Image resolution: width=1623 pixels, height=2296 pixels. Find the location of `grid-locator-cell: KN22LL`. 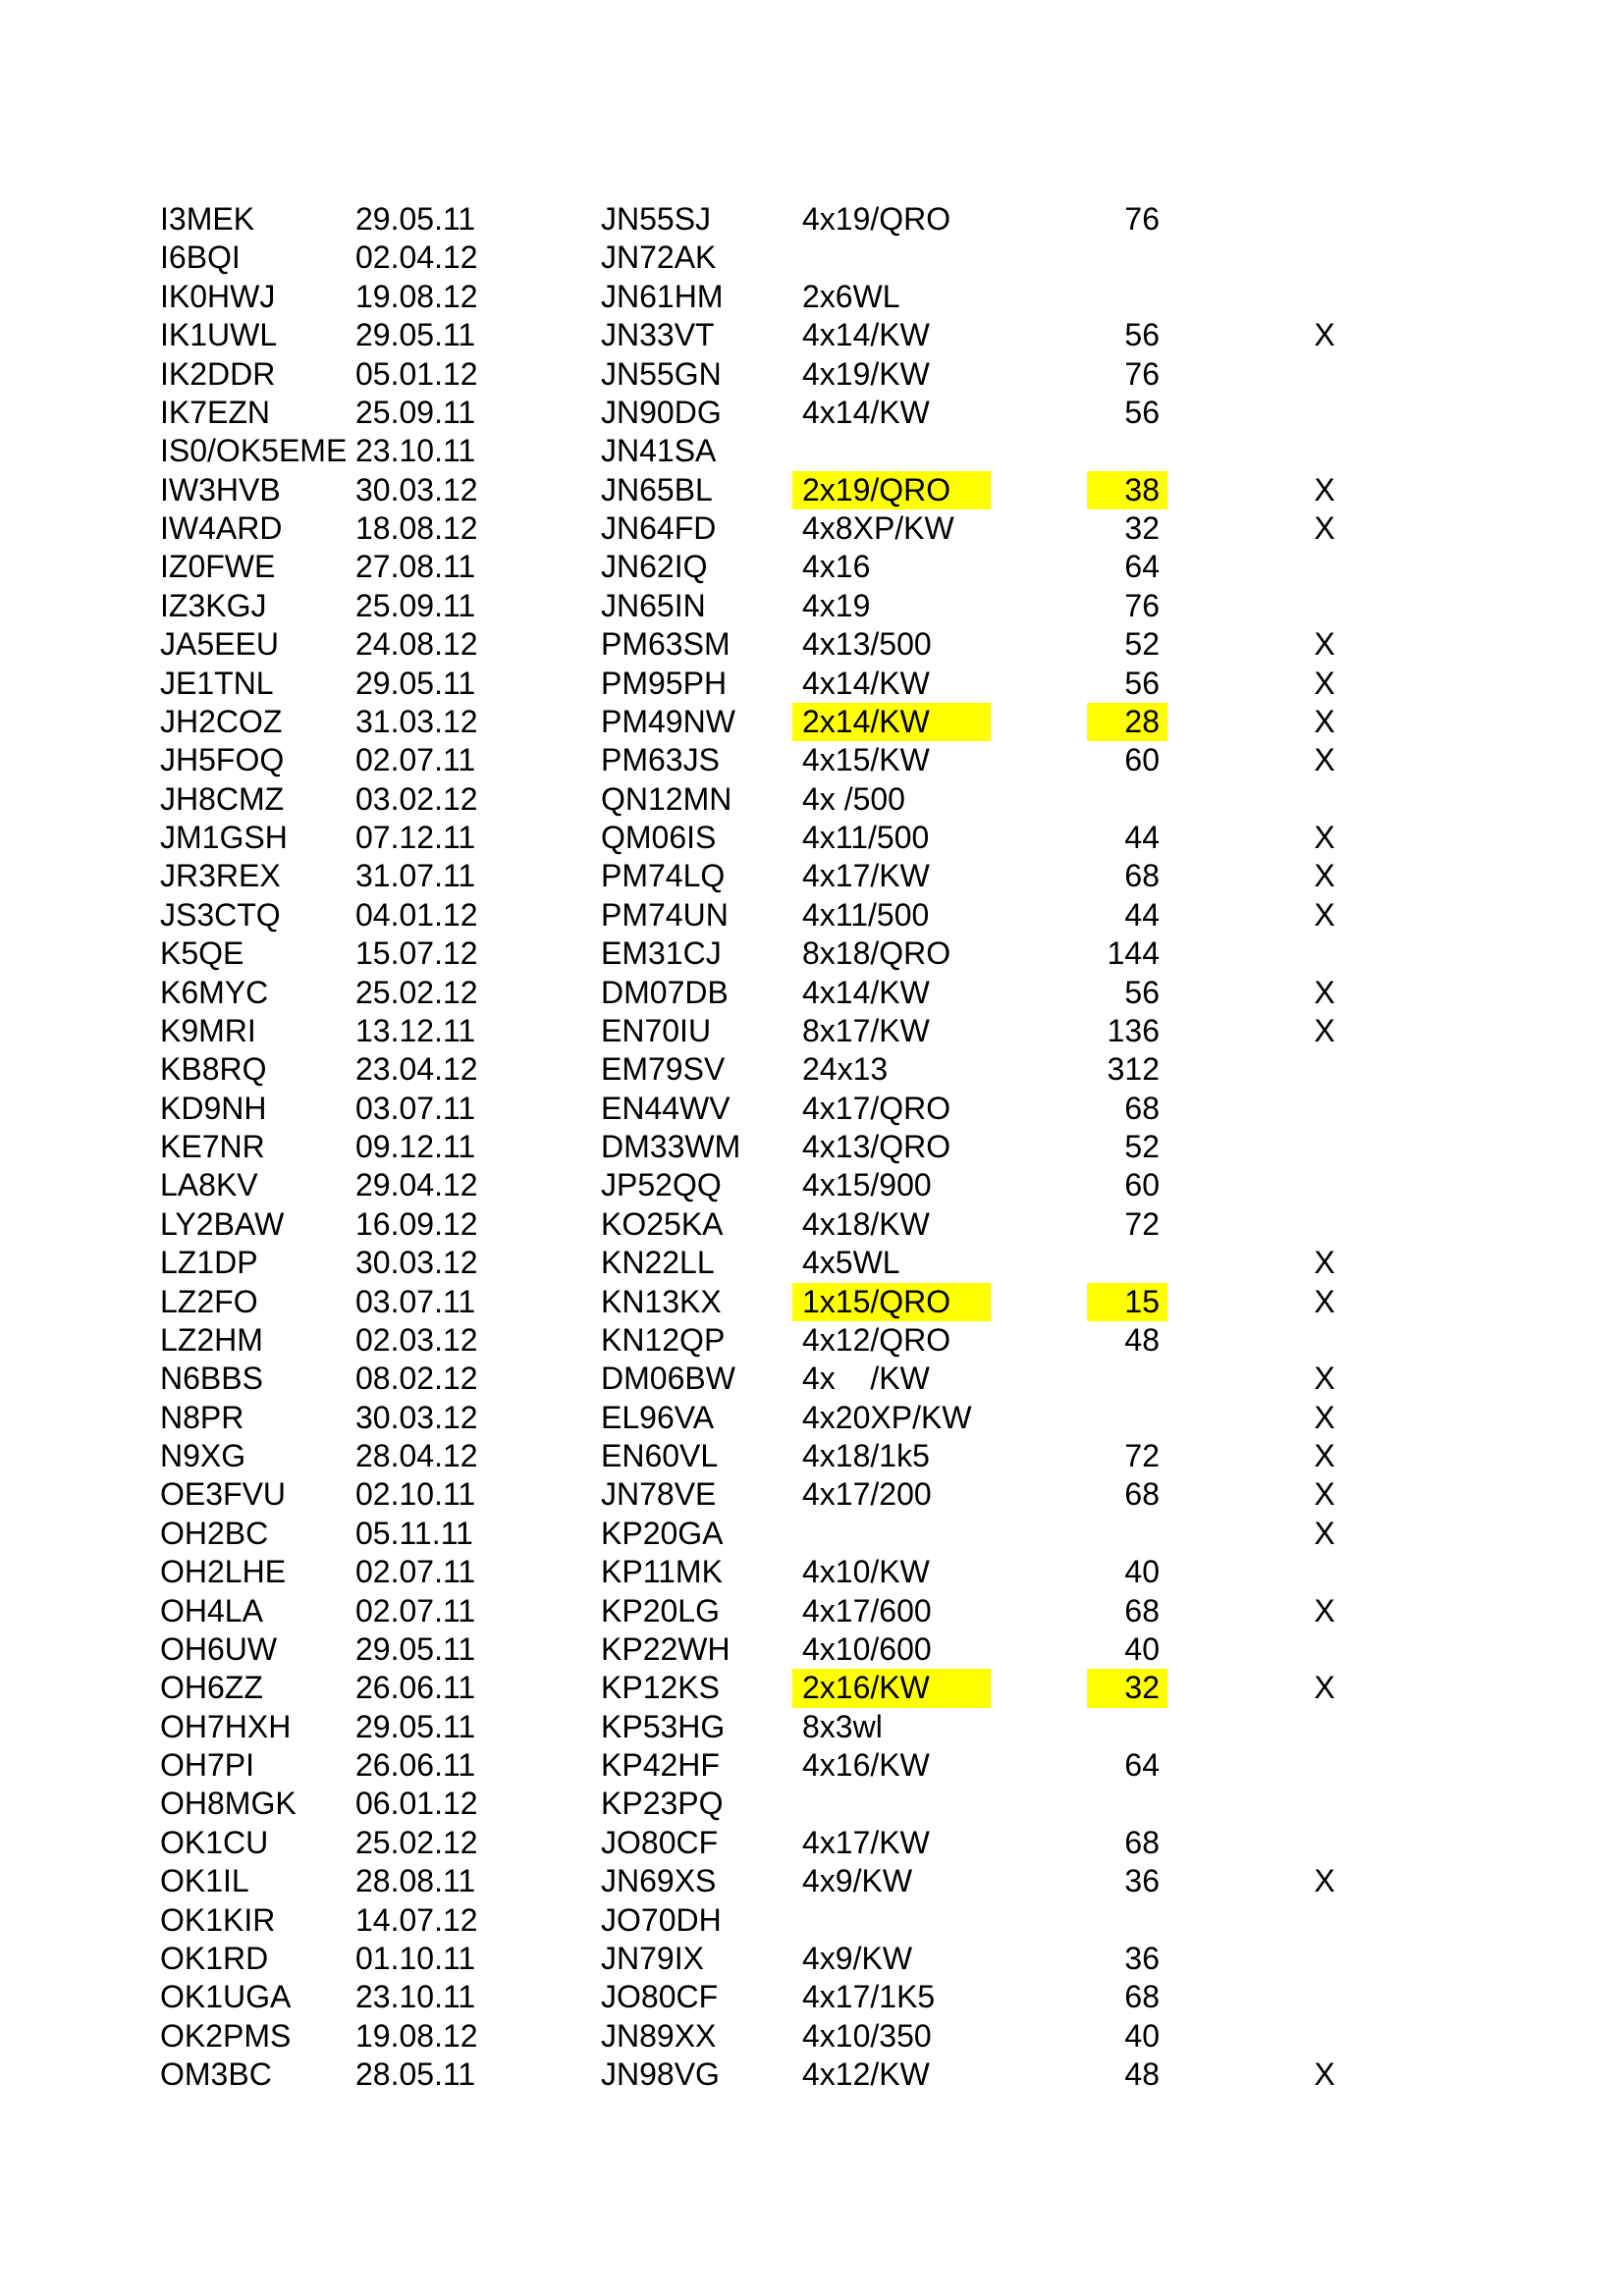

grid-locator-cell: KN22LL is located at coordinates (658, 1263).